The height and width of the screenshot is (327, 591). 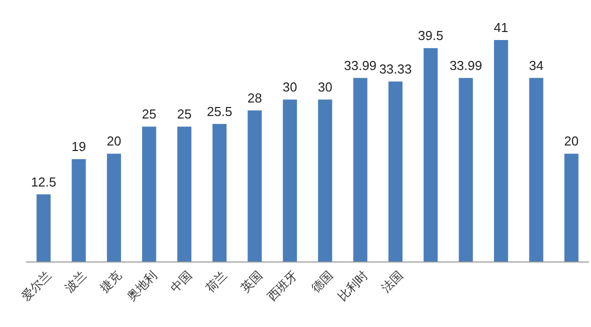 I want to click on x-tick-label: 法国, so click(x=392, y=282).